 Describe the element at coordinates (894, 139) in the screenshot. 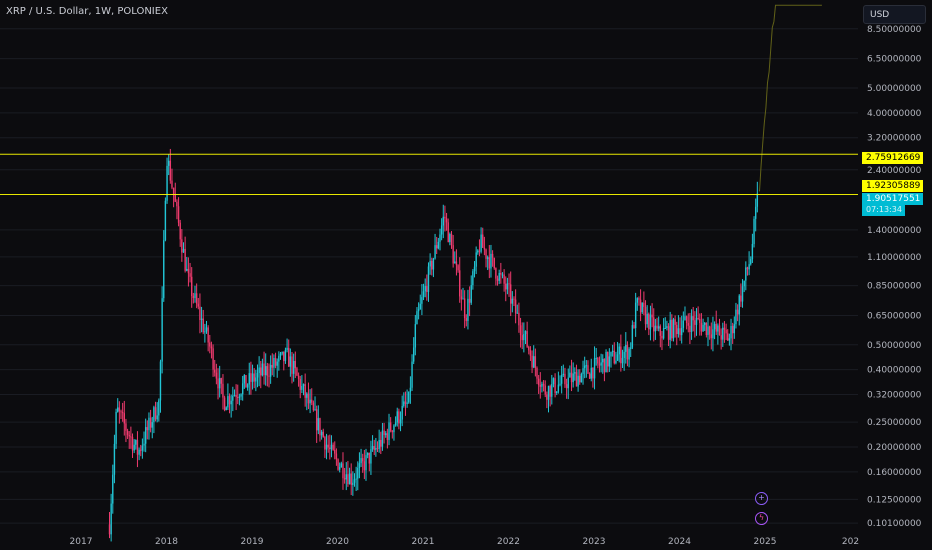

I see `y-tick-label: 3.20000000` at that location.